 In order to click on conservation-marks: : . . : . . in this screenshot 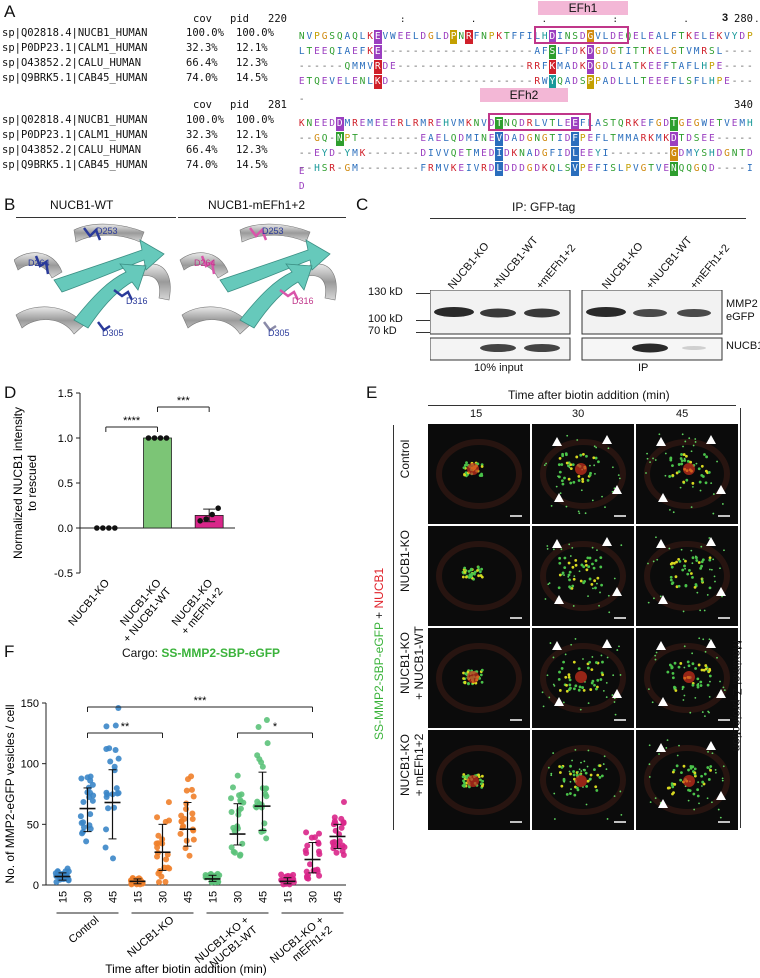, I will do `click(580, 20)`.